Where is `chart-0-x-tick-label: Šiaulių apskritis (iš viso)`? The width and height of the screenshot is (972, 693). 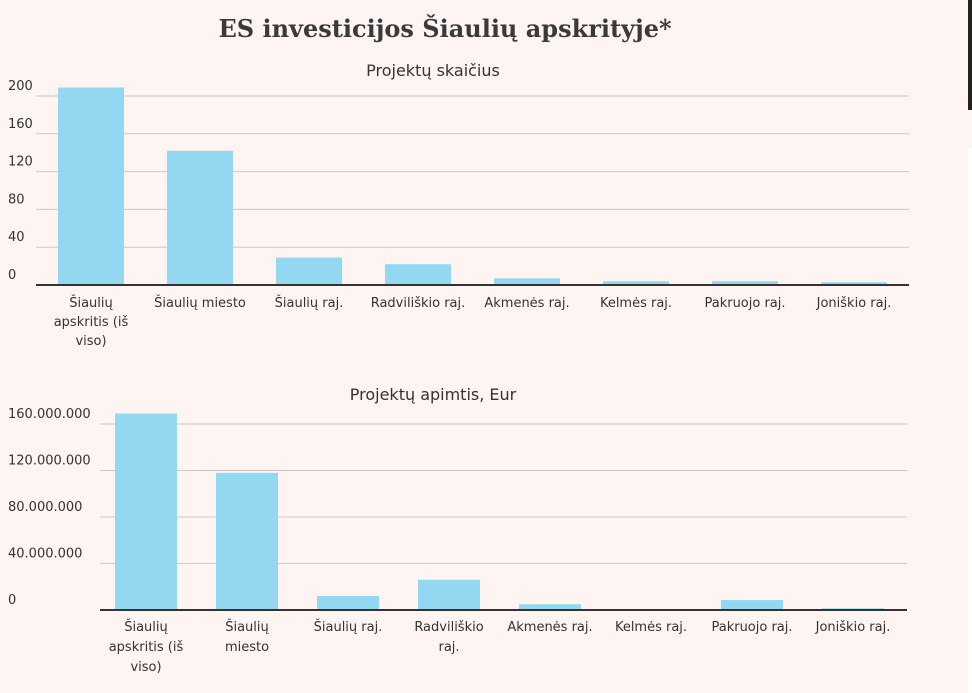 chart-0-x-tick-label: Šiaulių apskritis (iš viso) is located at coordinates (91, 322).